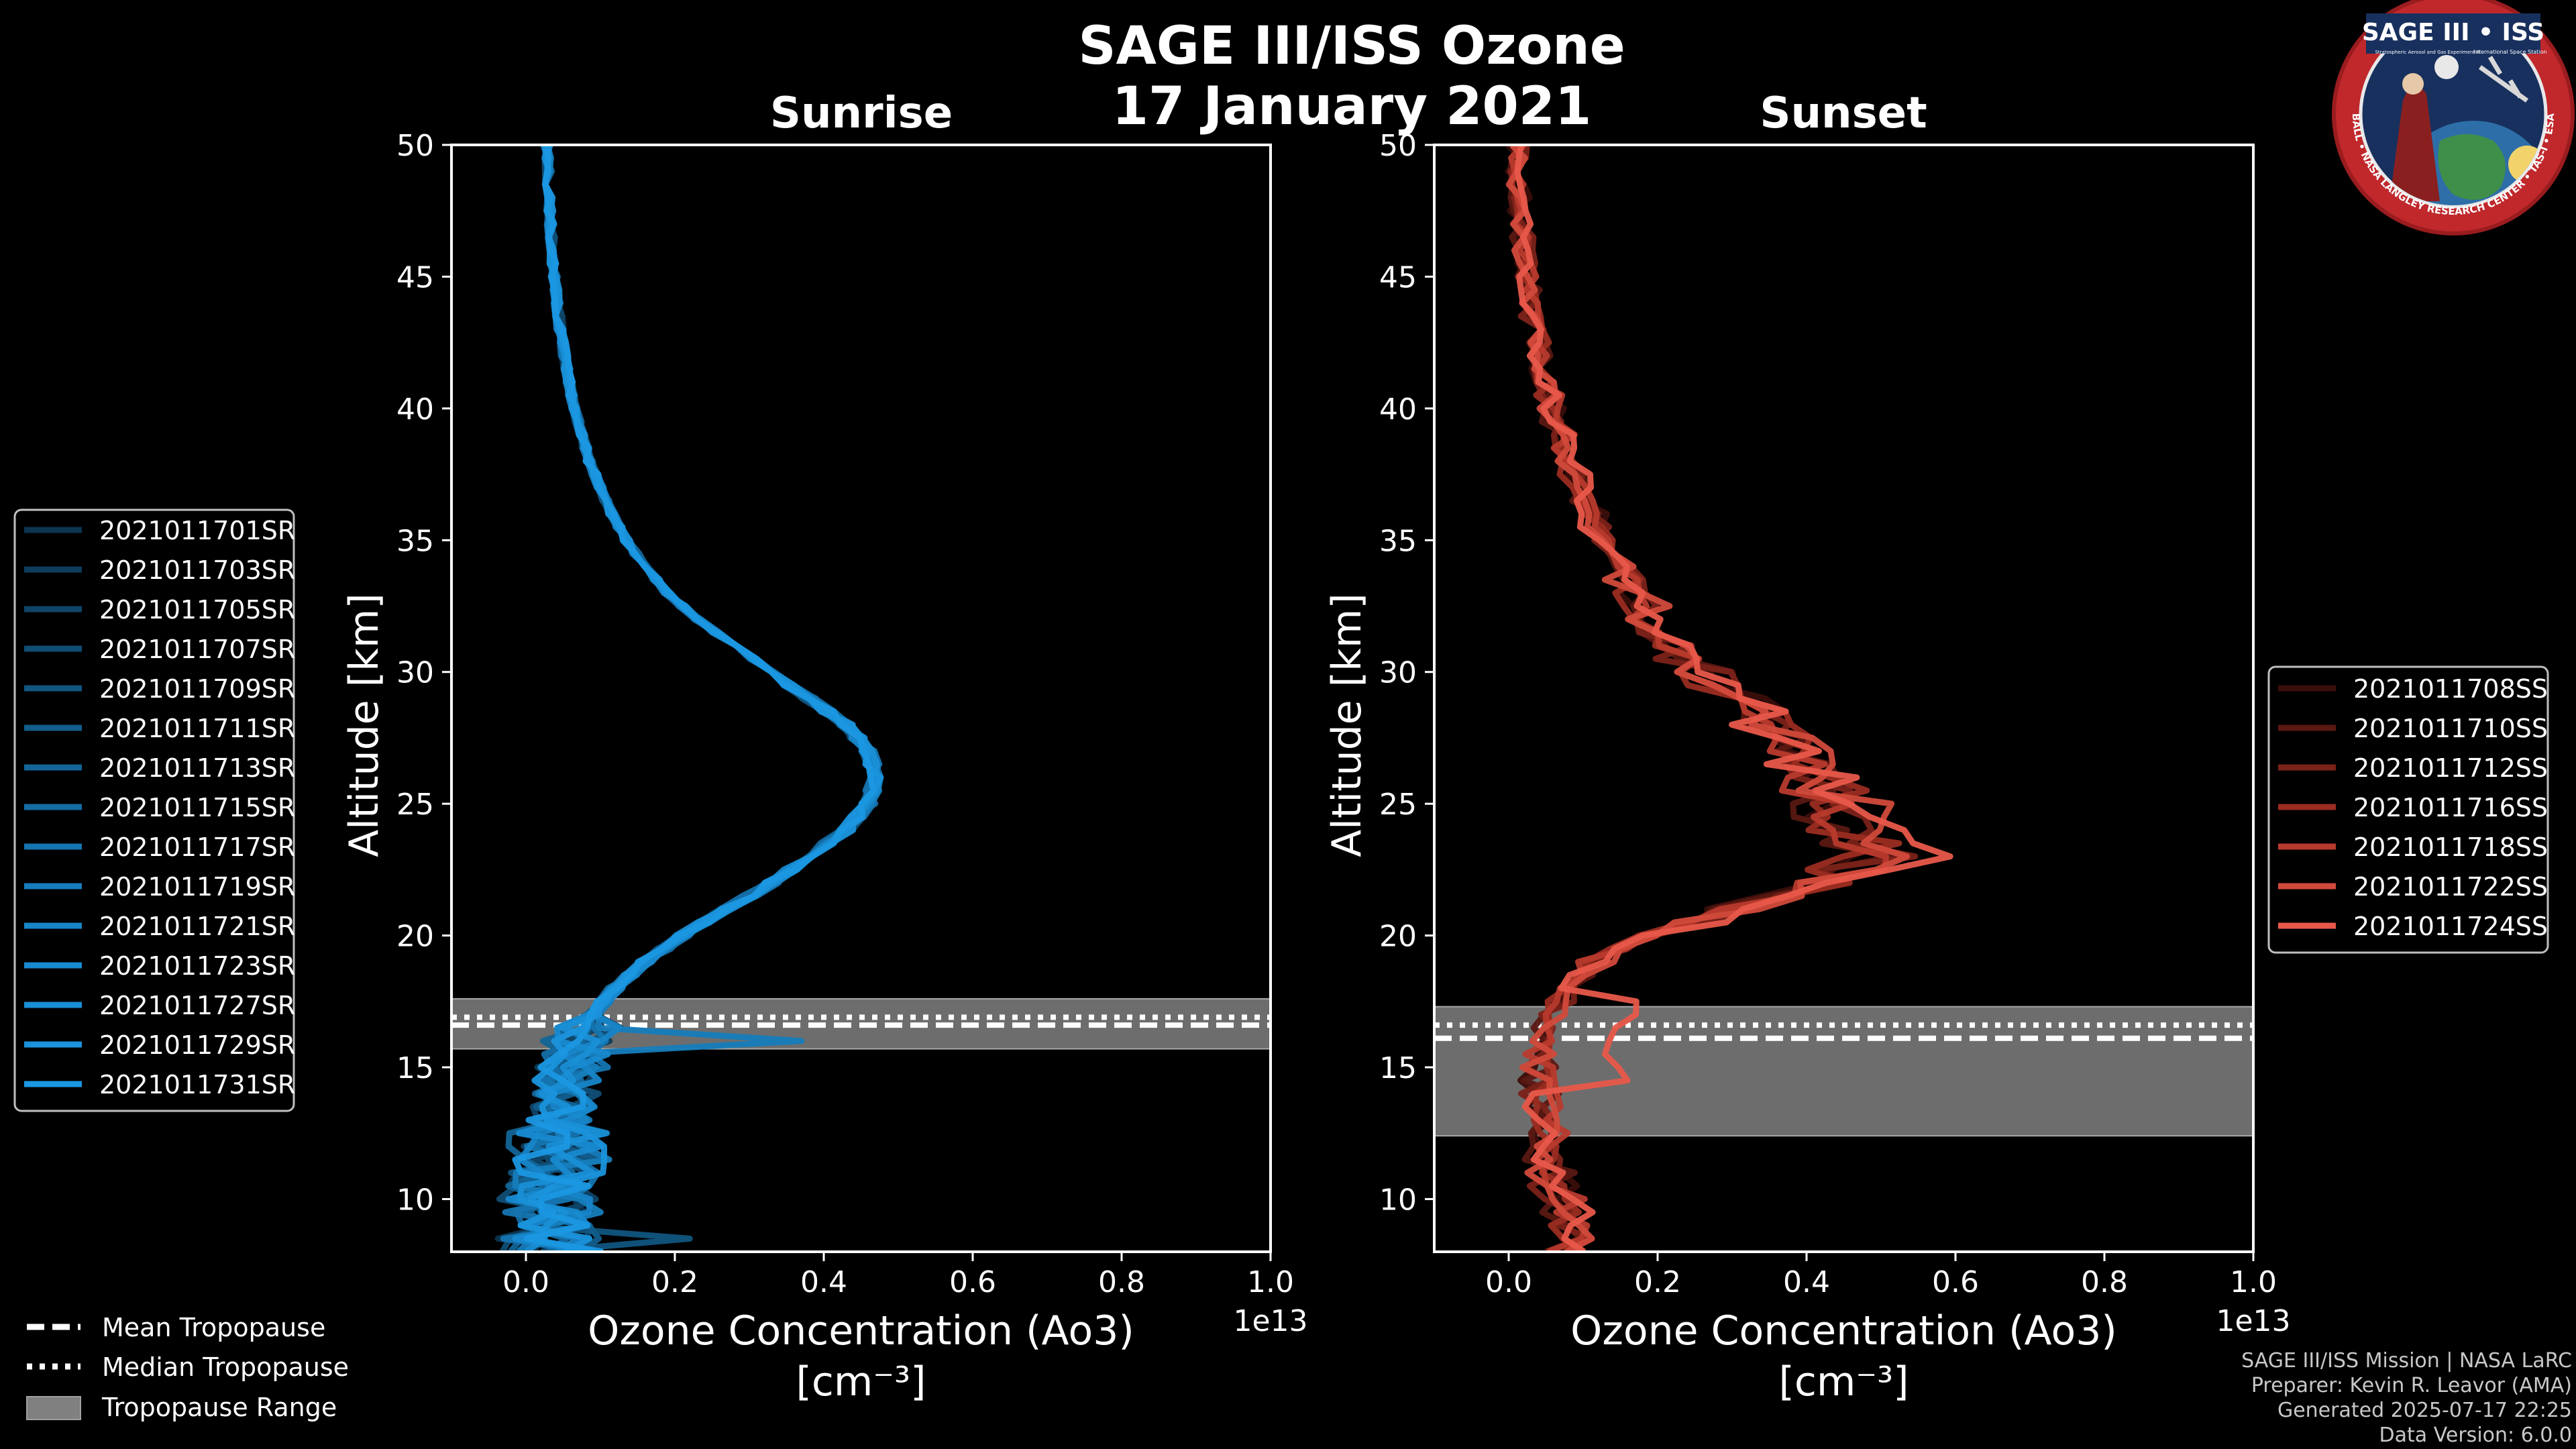  Describe the element at coordinates (2472, 167) in the screenshot. I see `continent-shape` at that location.